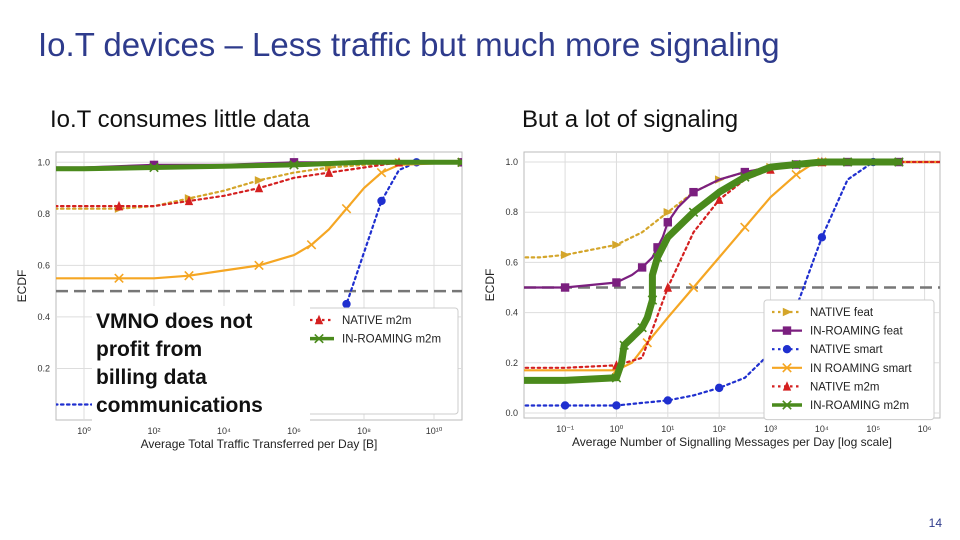 This screenshot has width=960, height=540. I want to click on y-tick-label: 0.4, so click(511, 313).